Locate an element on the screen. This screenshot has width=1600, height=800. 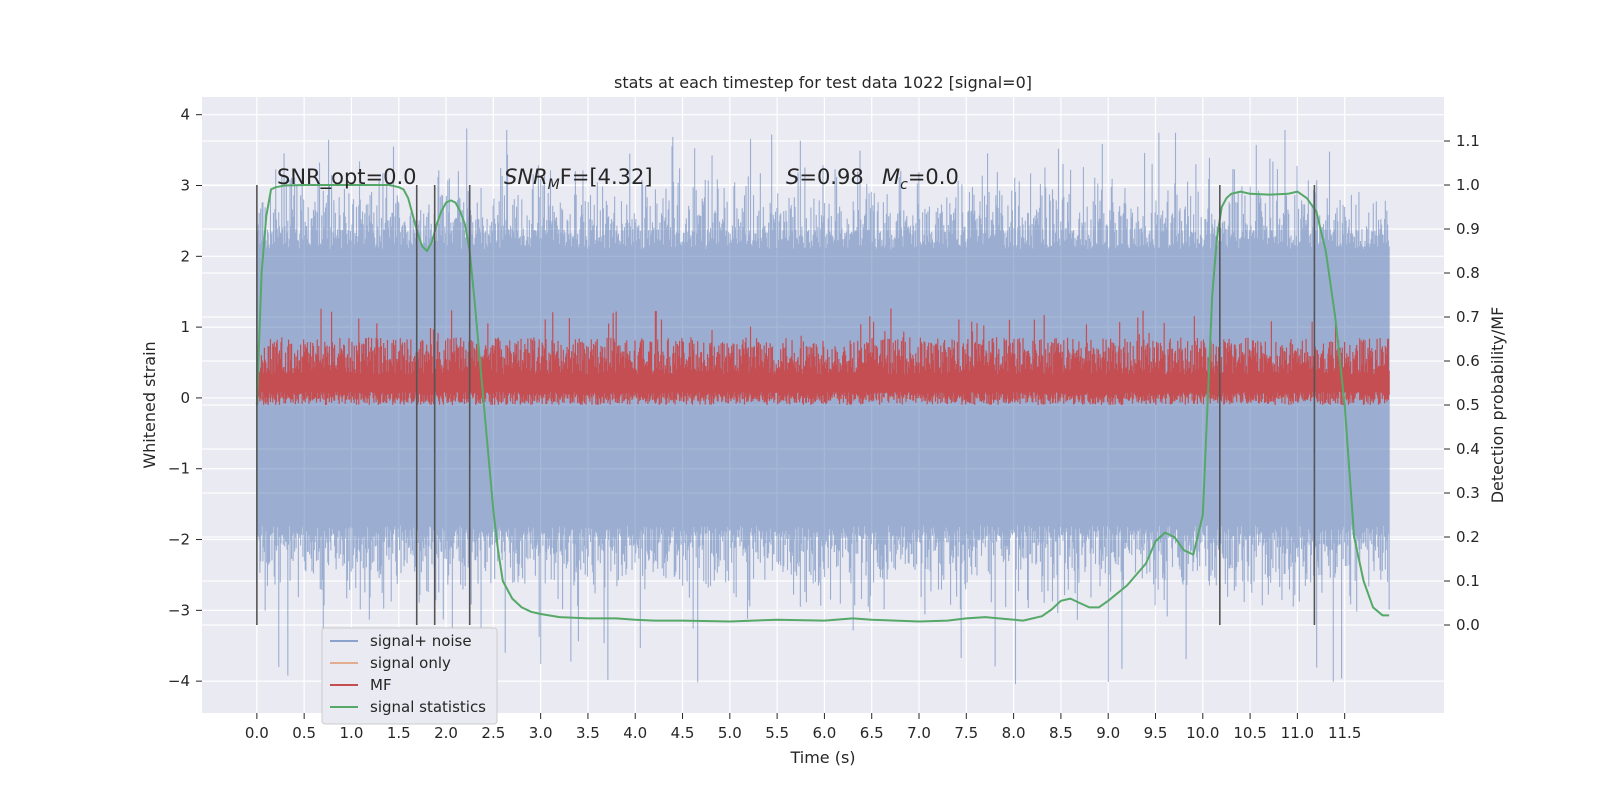
x-tick-label: 2.0 is located at coordinates (446, 733).